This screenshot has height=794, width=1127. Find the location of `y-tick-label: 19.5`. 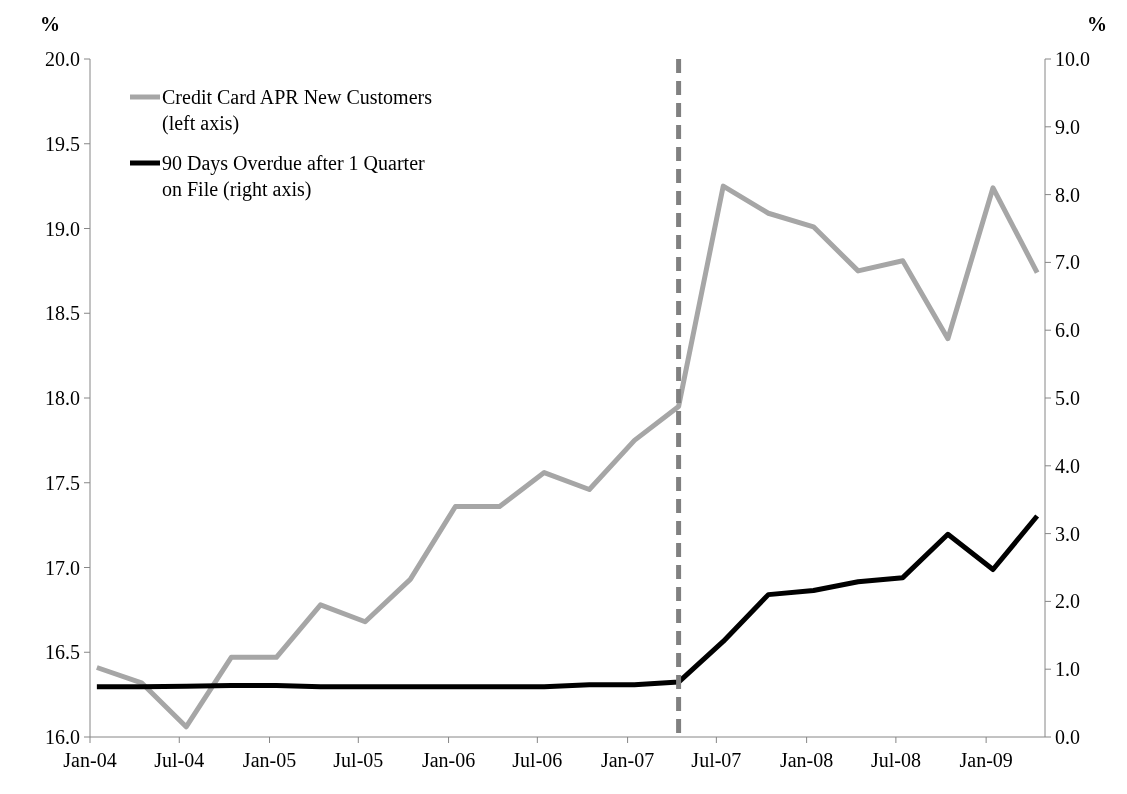

y-tick-label: 19.5 is located at coordinates (62, 143).